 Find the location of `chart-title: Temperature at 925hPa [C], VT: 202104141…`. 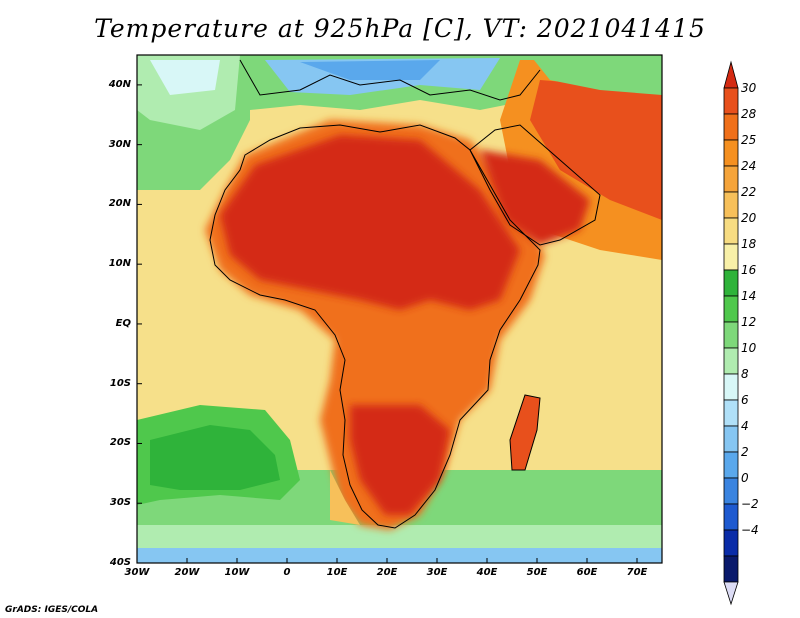

chart-title: Temperature at 925hPa [C], VT: 202104141… is located at coordinates (400, 28).